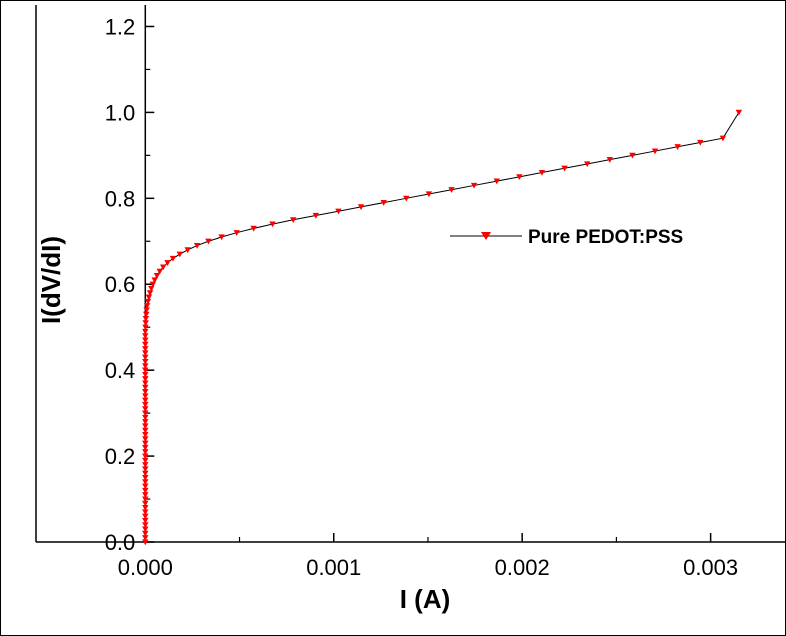 The image size is (786, 636). I want to click on x-tick-label: 0.003, so click(710, 567).